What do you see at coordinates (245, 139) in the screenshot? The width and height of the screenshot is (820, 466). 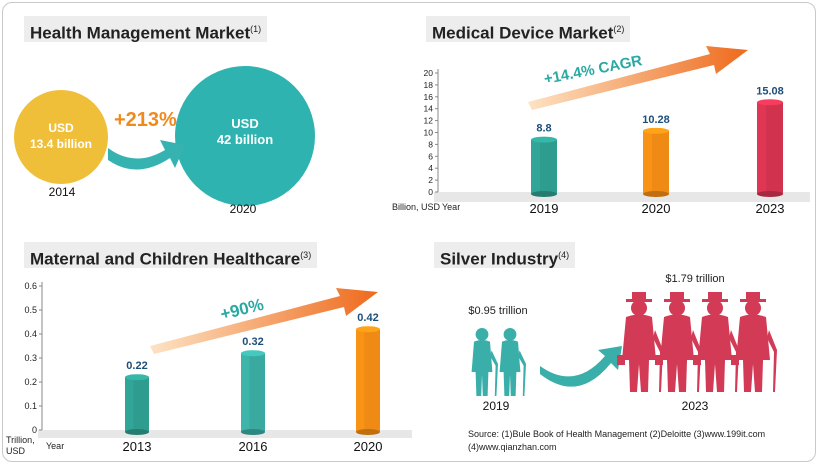 I see `large-market-value: 42 billion` at bounding box center [245, 139].